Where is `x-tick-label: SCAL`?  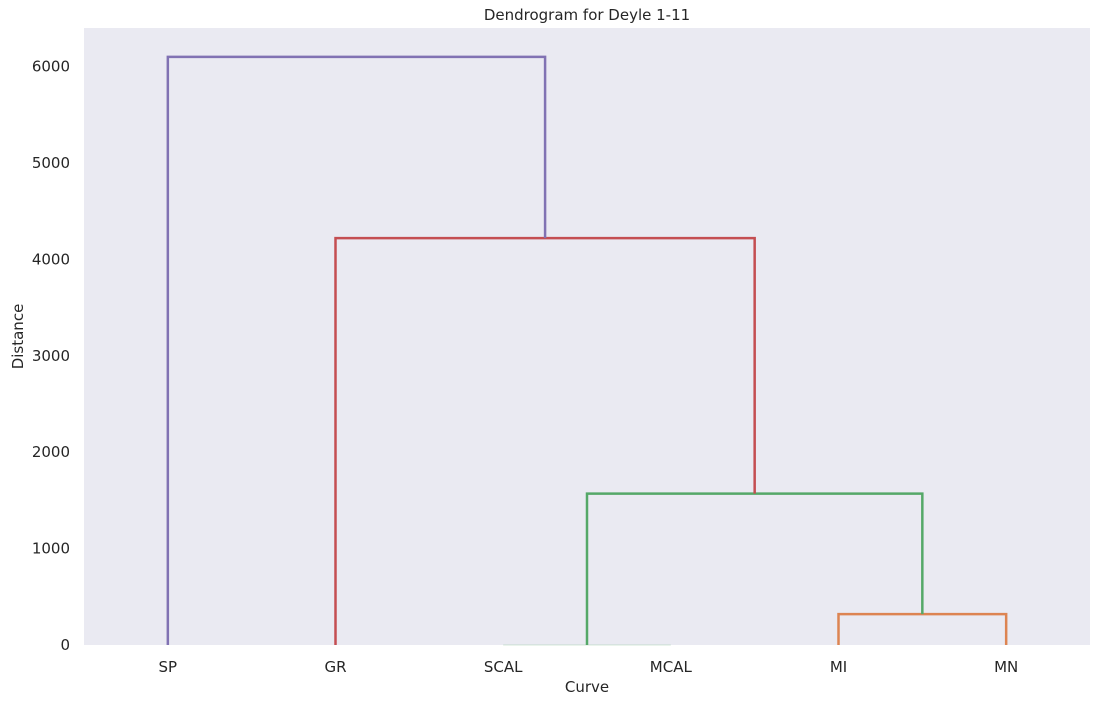 x-tick-label: SCAL is located at coordinates (503, 667).